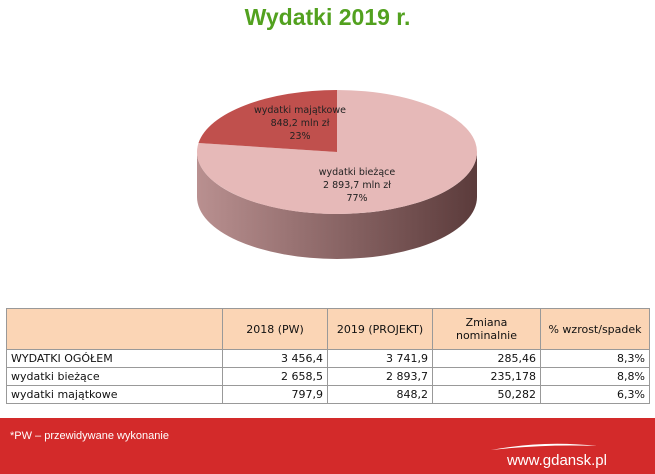 This screenshot has height=474, width=655. I want to click on cell: 8,3%, so click(595, 358).